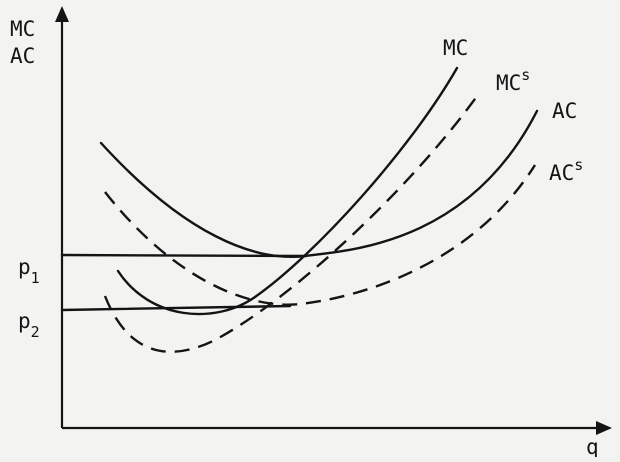 This screenshot has height=462, width=620. I want to click on x-axis-arrow, so click(604, 428).